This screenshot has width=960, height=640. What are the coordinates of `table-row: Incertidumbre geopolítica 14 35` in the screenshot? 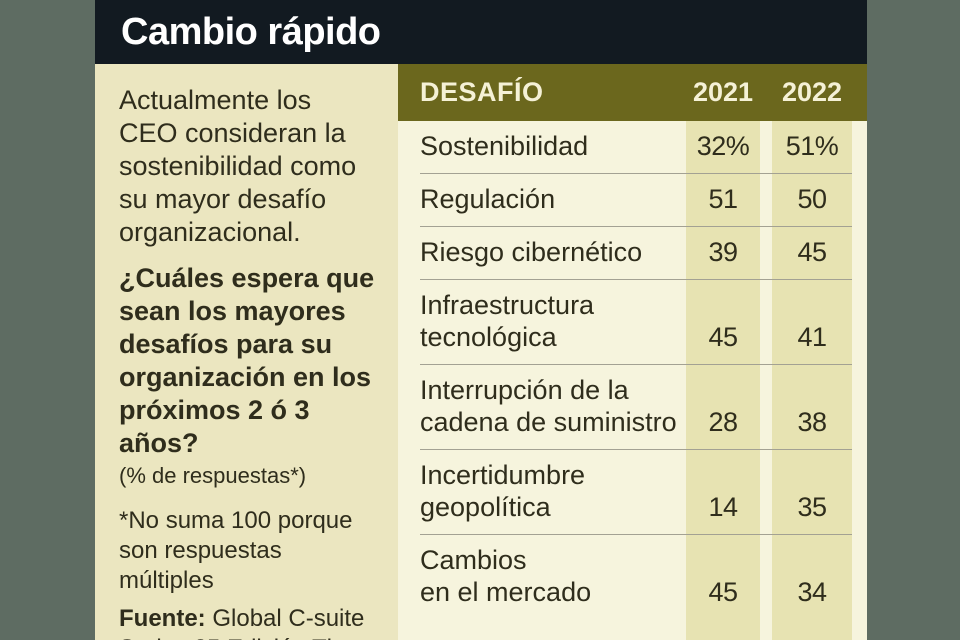 It's located at (632, 492).